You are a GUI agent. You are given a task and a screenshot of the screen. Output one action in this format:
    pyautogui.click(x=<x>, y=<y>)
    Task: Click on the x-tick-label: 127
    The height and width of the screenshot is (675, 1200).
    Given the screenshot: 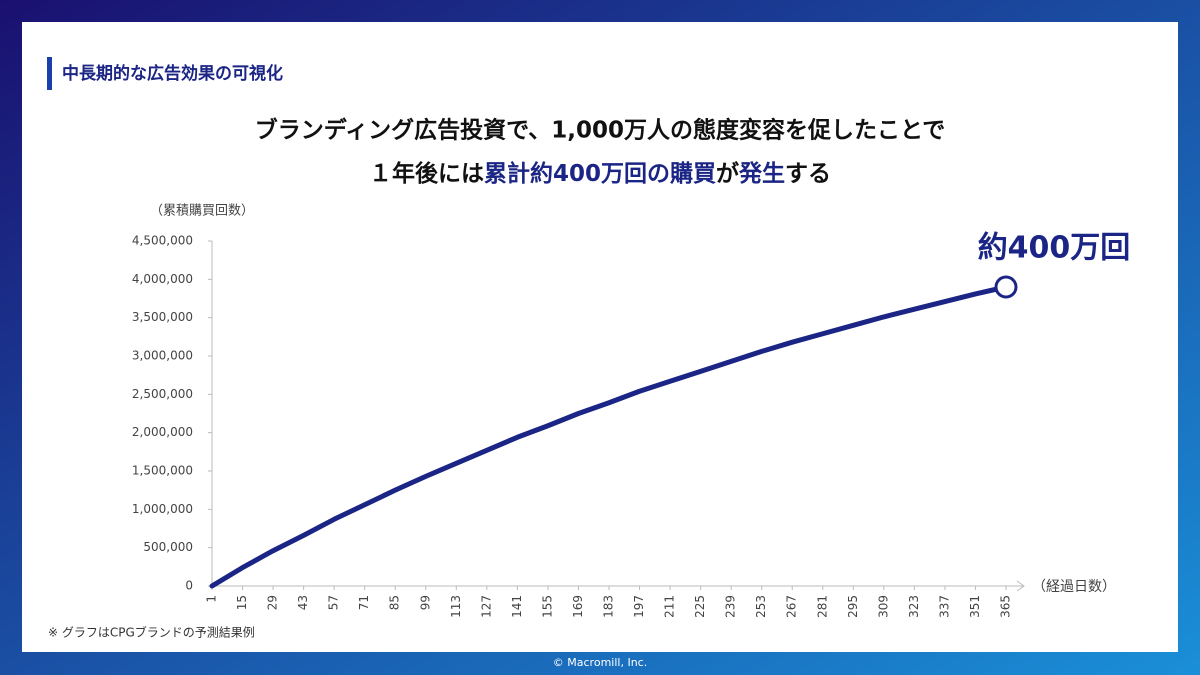 What is the action you would take?
    pyautogui.click(x=486, y=606)
    